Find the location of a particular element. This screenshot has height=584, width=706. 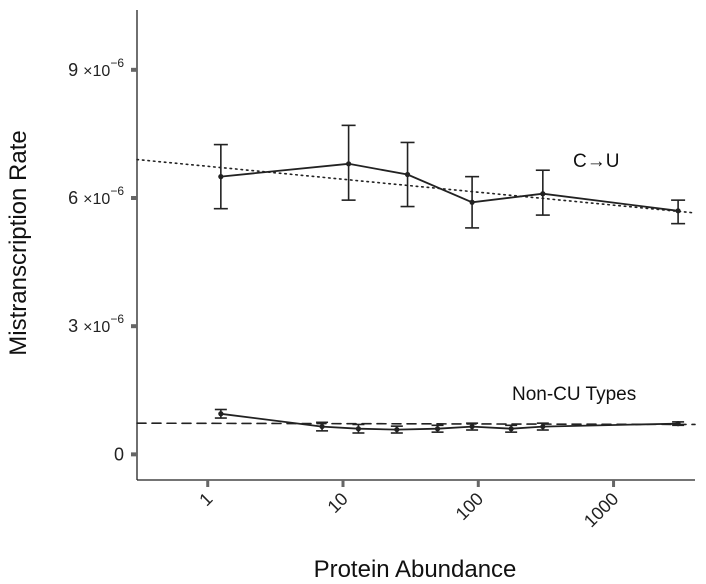

y-tick-label: 0 is located at coordinates (119, 454).